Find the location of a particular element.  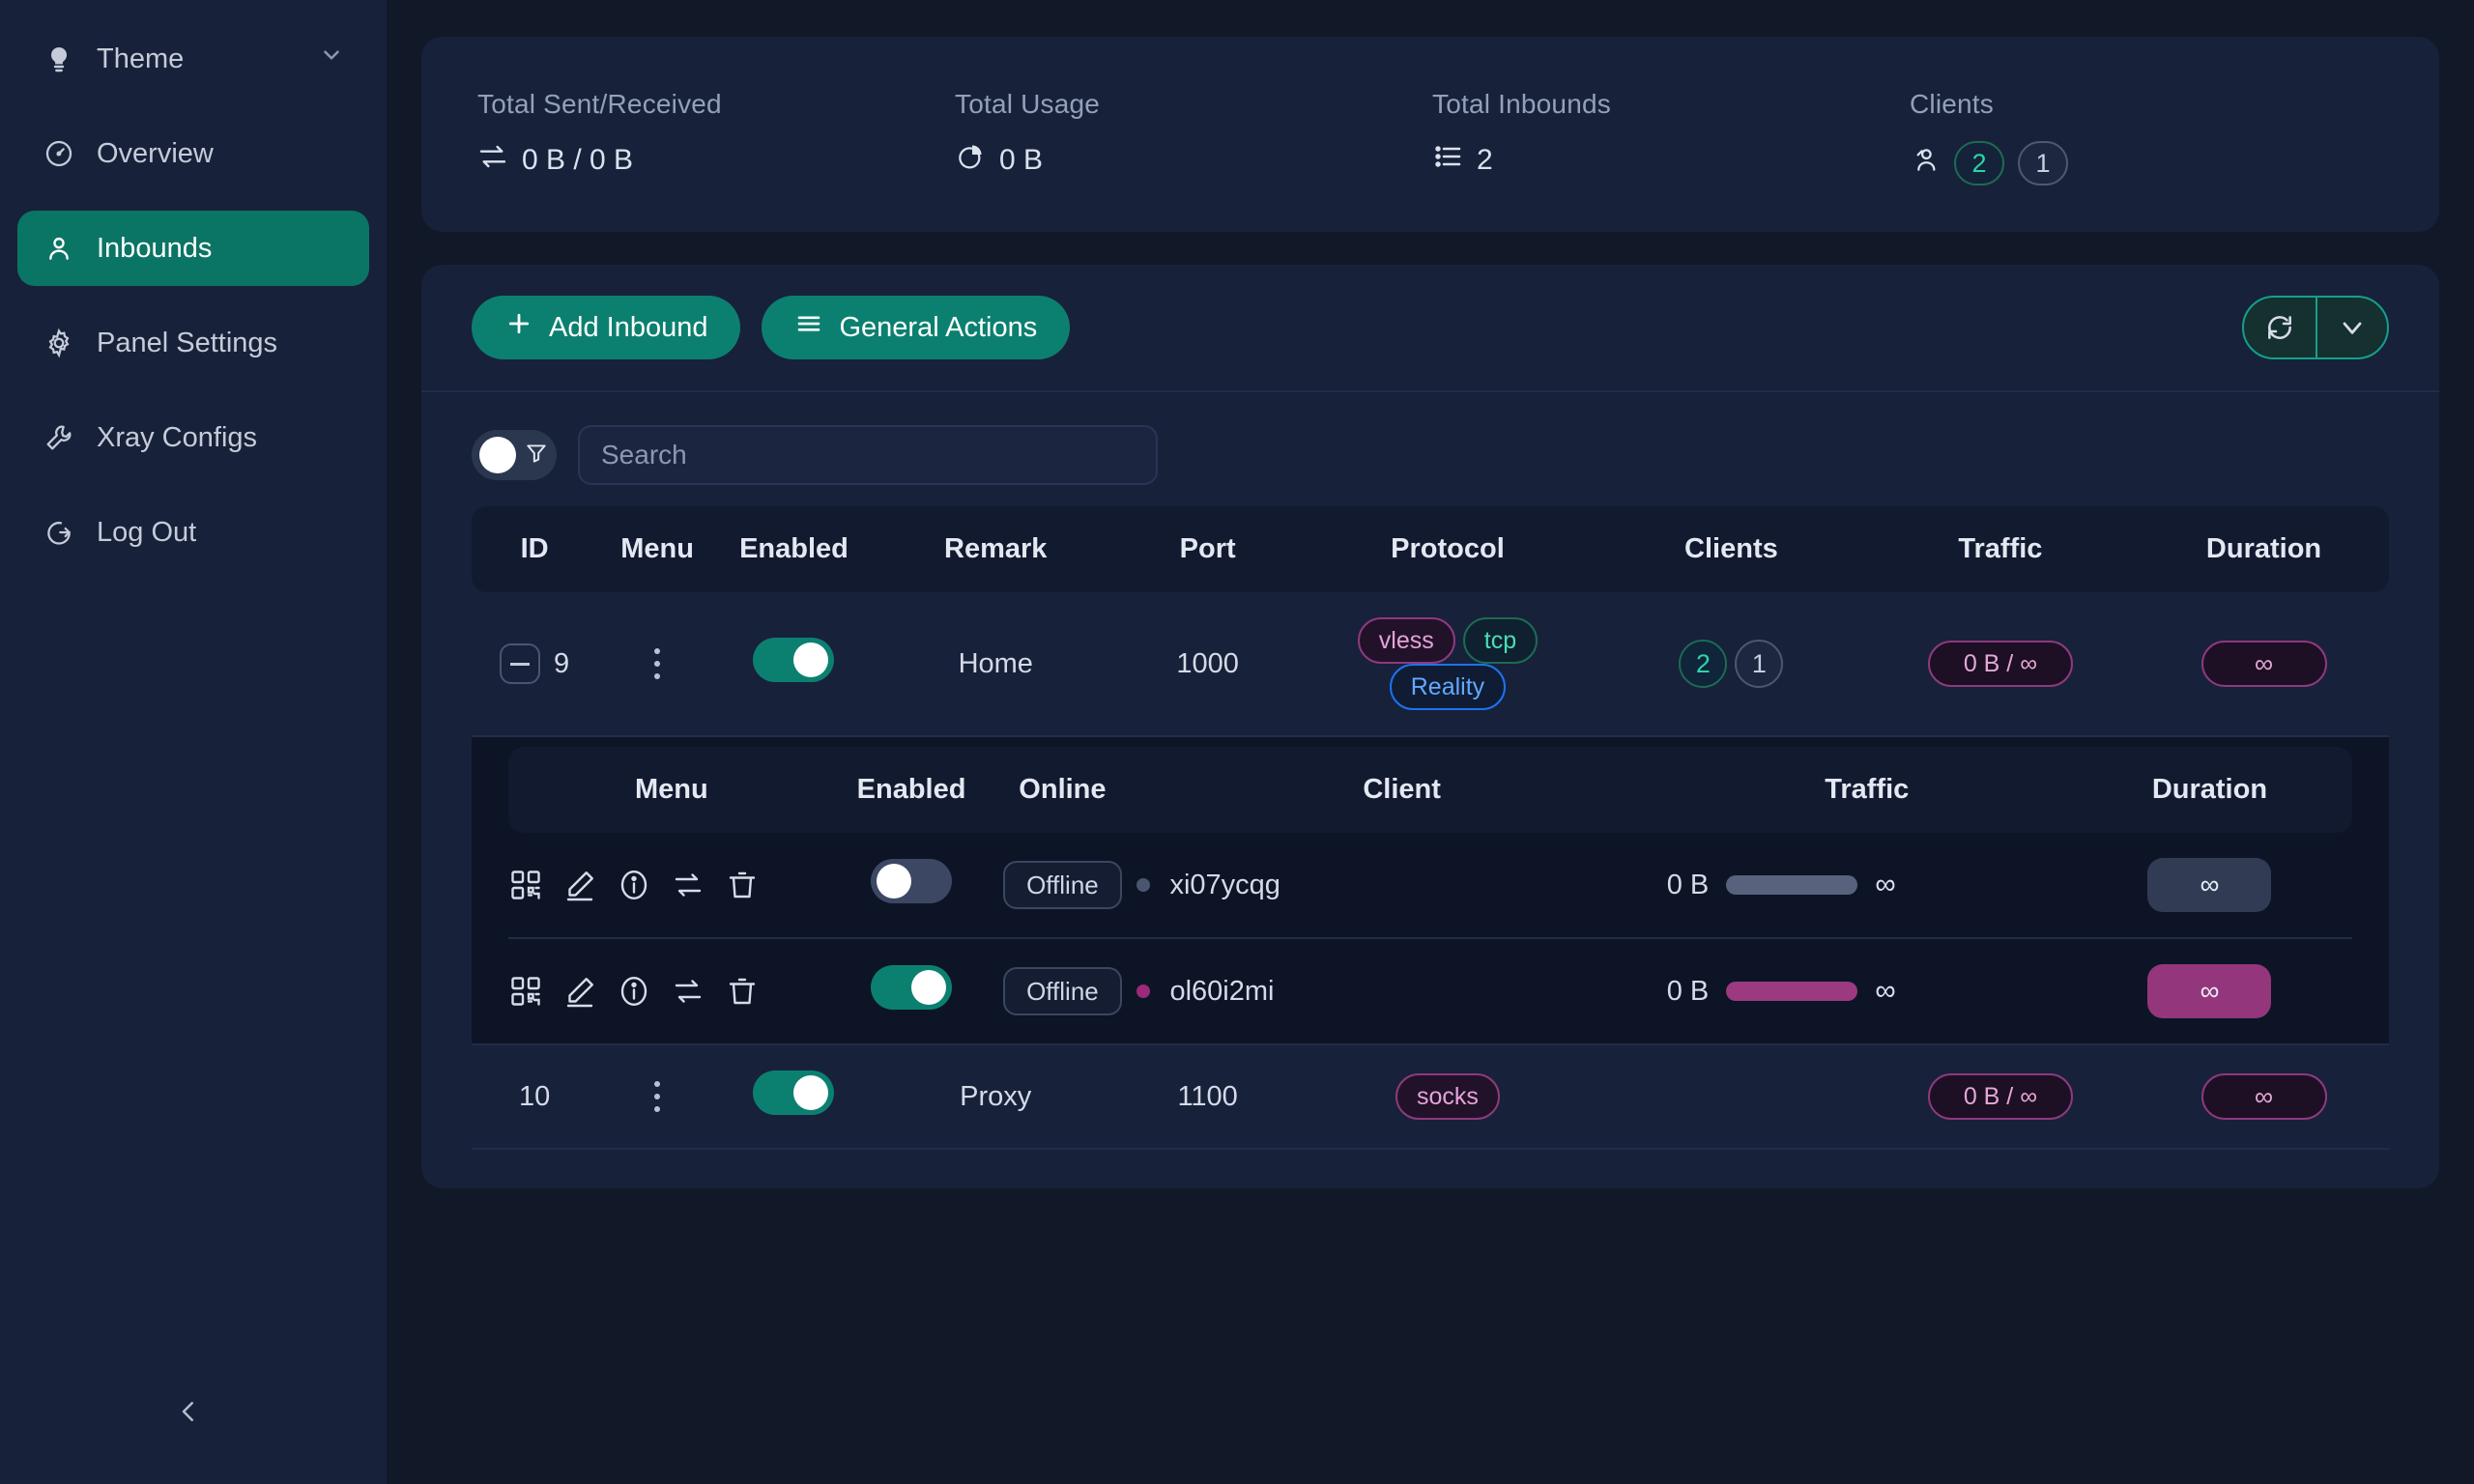

th-clients: Clients is located at coordinates (1731, 549).